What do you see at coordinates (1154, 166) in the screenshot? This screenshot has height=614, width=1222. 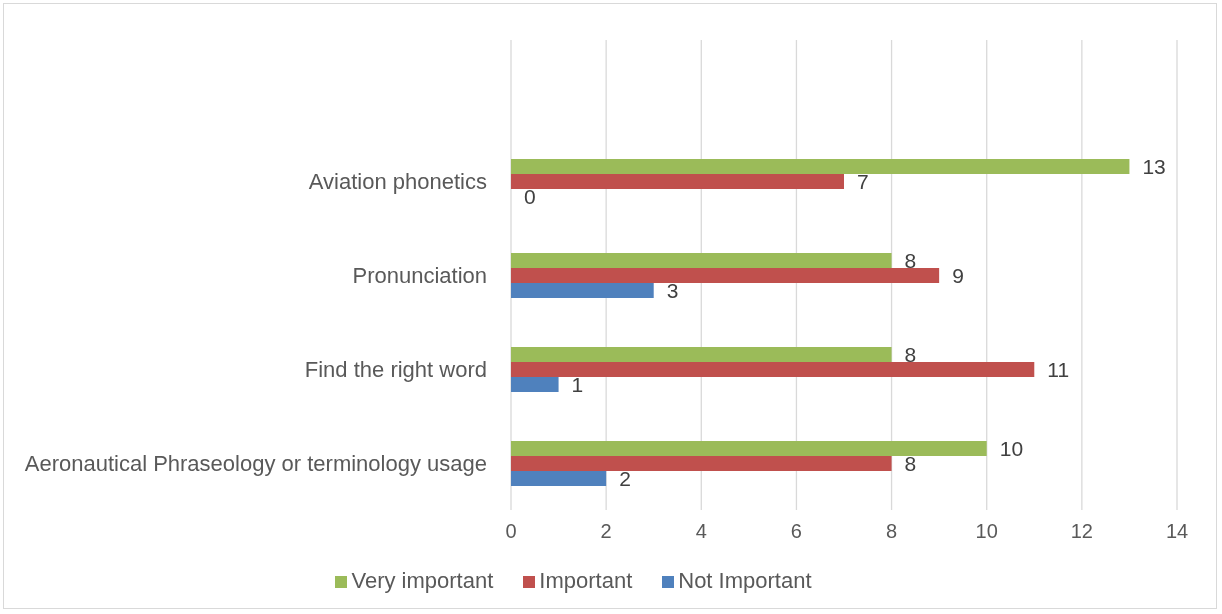 I see `data-label: 13` at bounding box center [1154, 166].